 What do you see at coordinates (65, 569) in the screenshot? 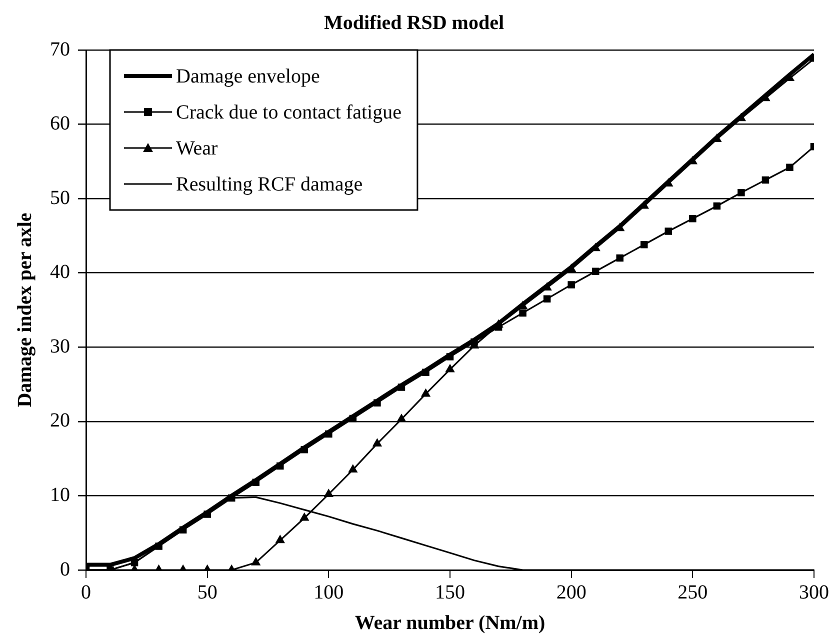
I see `y-tick-label: 0` at bounding box center [65, 569].